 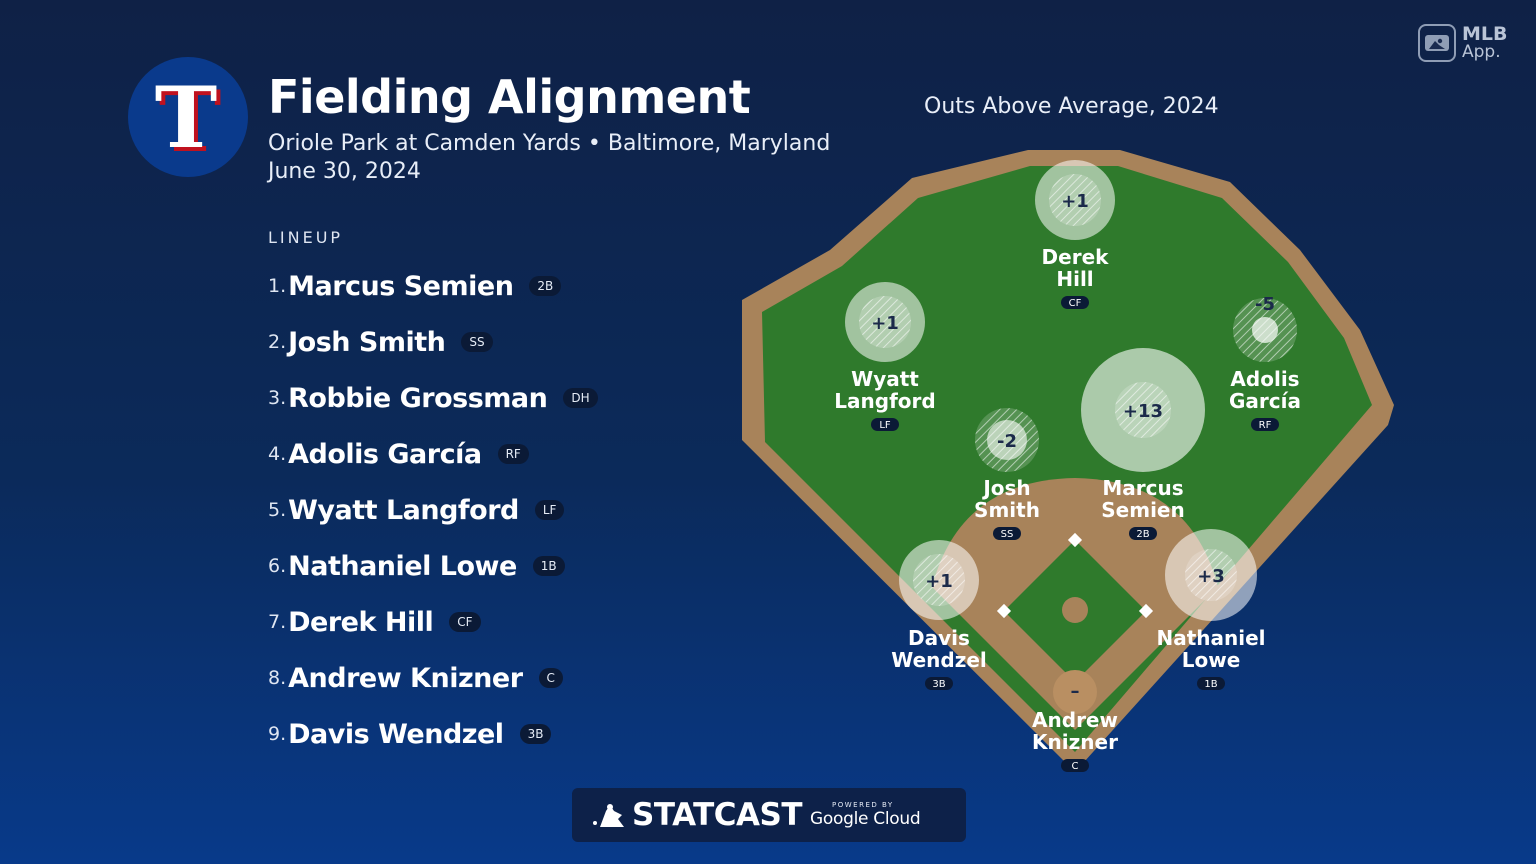 What do you see at coordinates (277, 286) in the screenshot?
I see `lineup-number: 1.` at bounding box center [277, 286].